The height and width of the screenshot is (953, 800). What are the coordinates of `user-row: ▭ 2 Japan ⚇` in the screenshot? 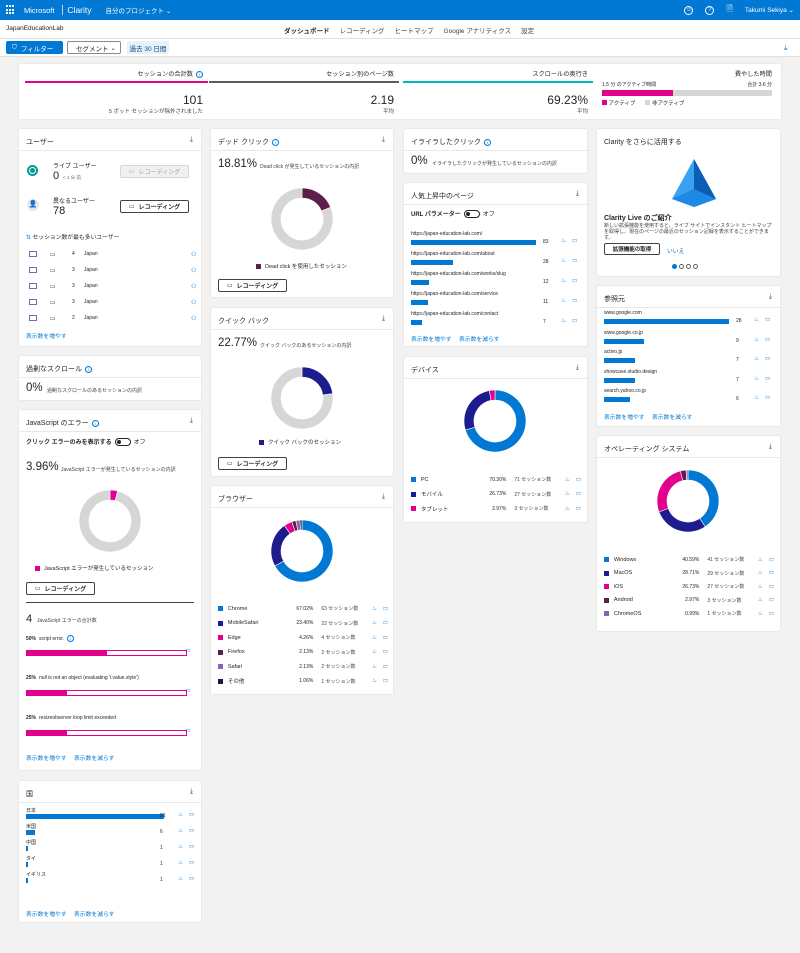 It's located at (114, 318).